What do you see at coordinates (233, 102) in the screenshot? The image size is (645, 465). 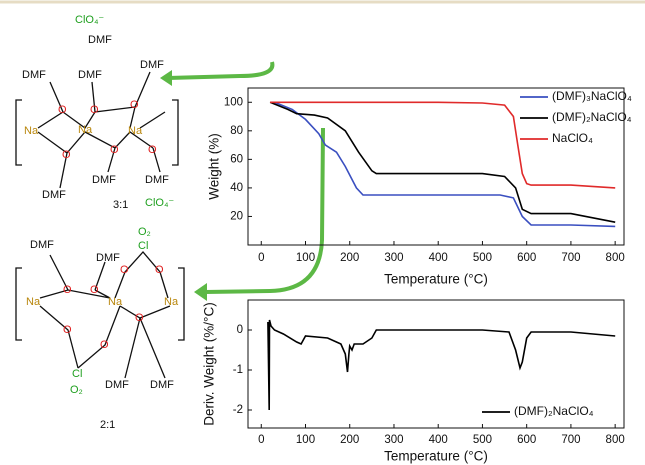 I see `y-tick-label: 100` at bounding box center [233, 102].